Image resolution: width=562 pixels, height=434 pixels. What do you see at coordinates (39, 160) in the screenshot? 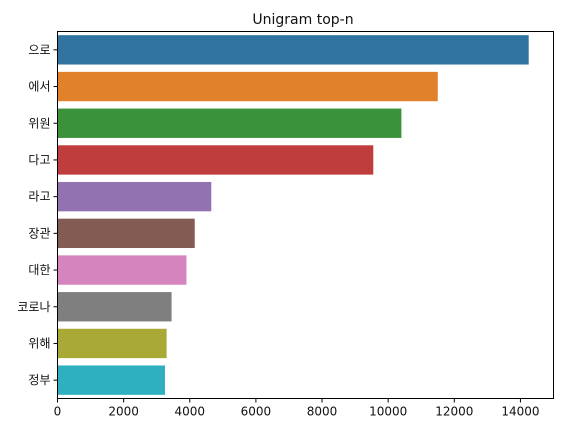
I see `y-tick-label: 다고` at bounding box center [39, 160].